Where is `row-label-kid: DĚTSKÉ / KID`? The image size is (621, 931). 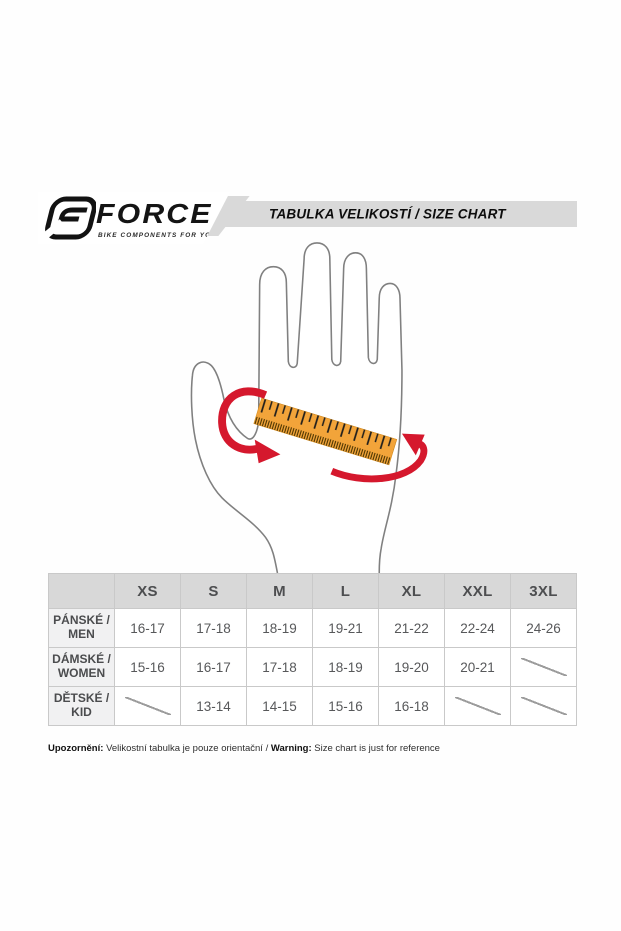
row-label-kid: DĚTSKÉ / KID is located at coordinates (81, 706).